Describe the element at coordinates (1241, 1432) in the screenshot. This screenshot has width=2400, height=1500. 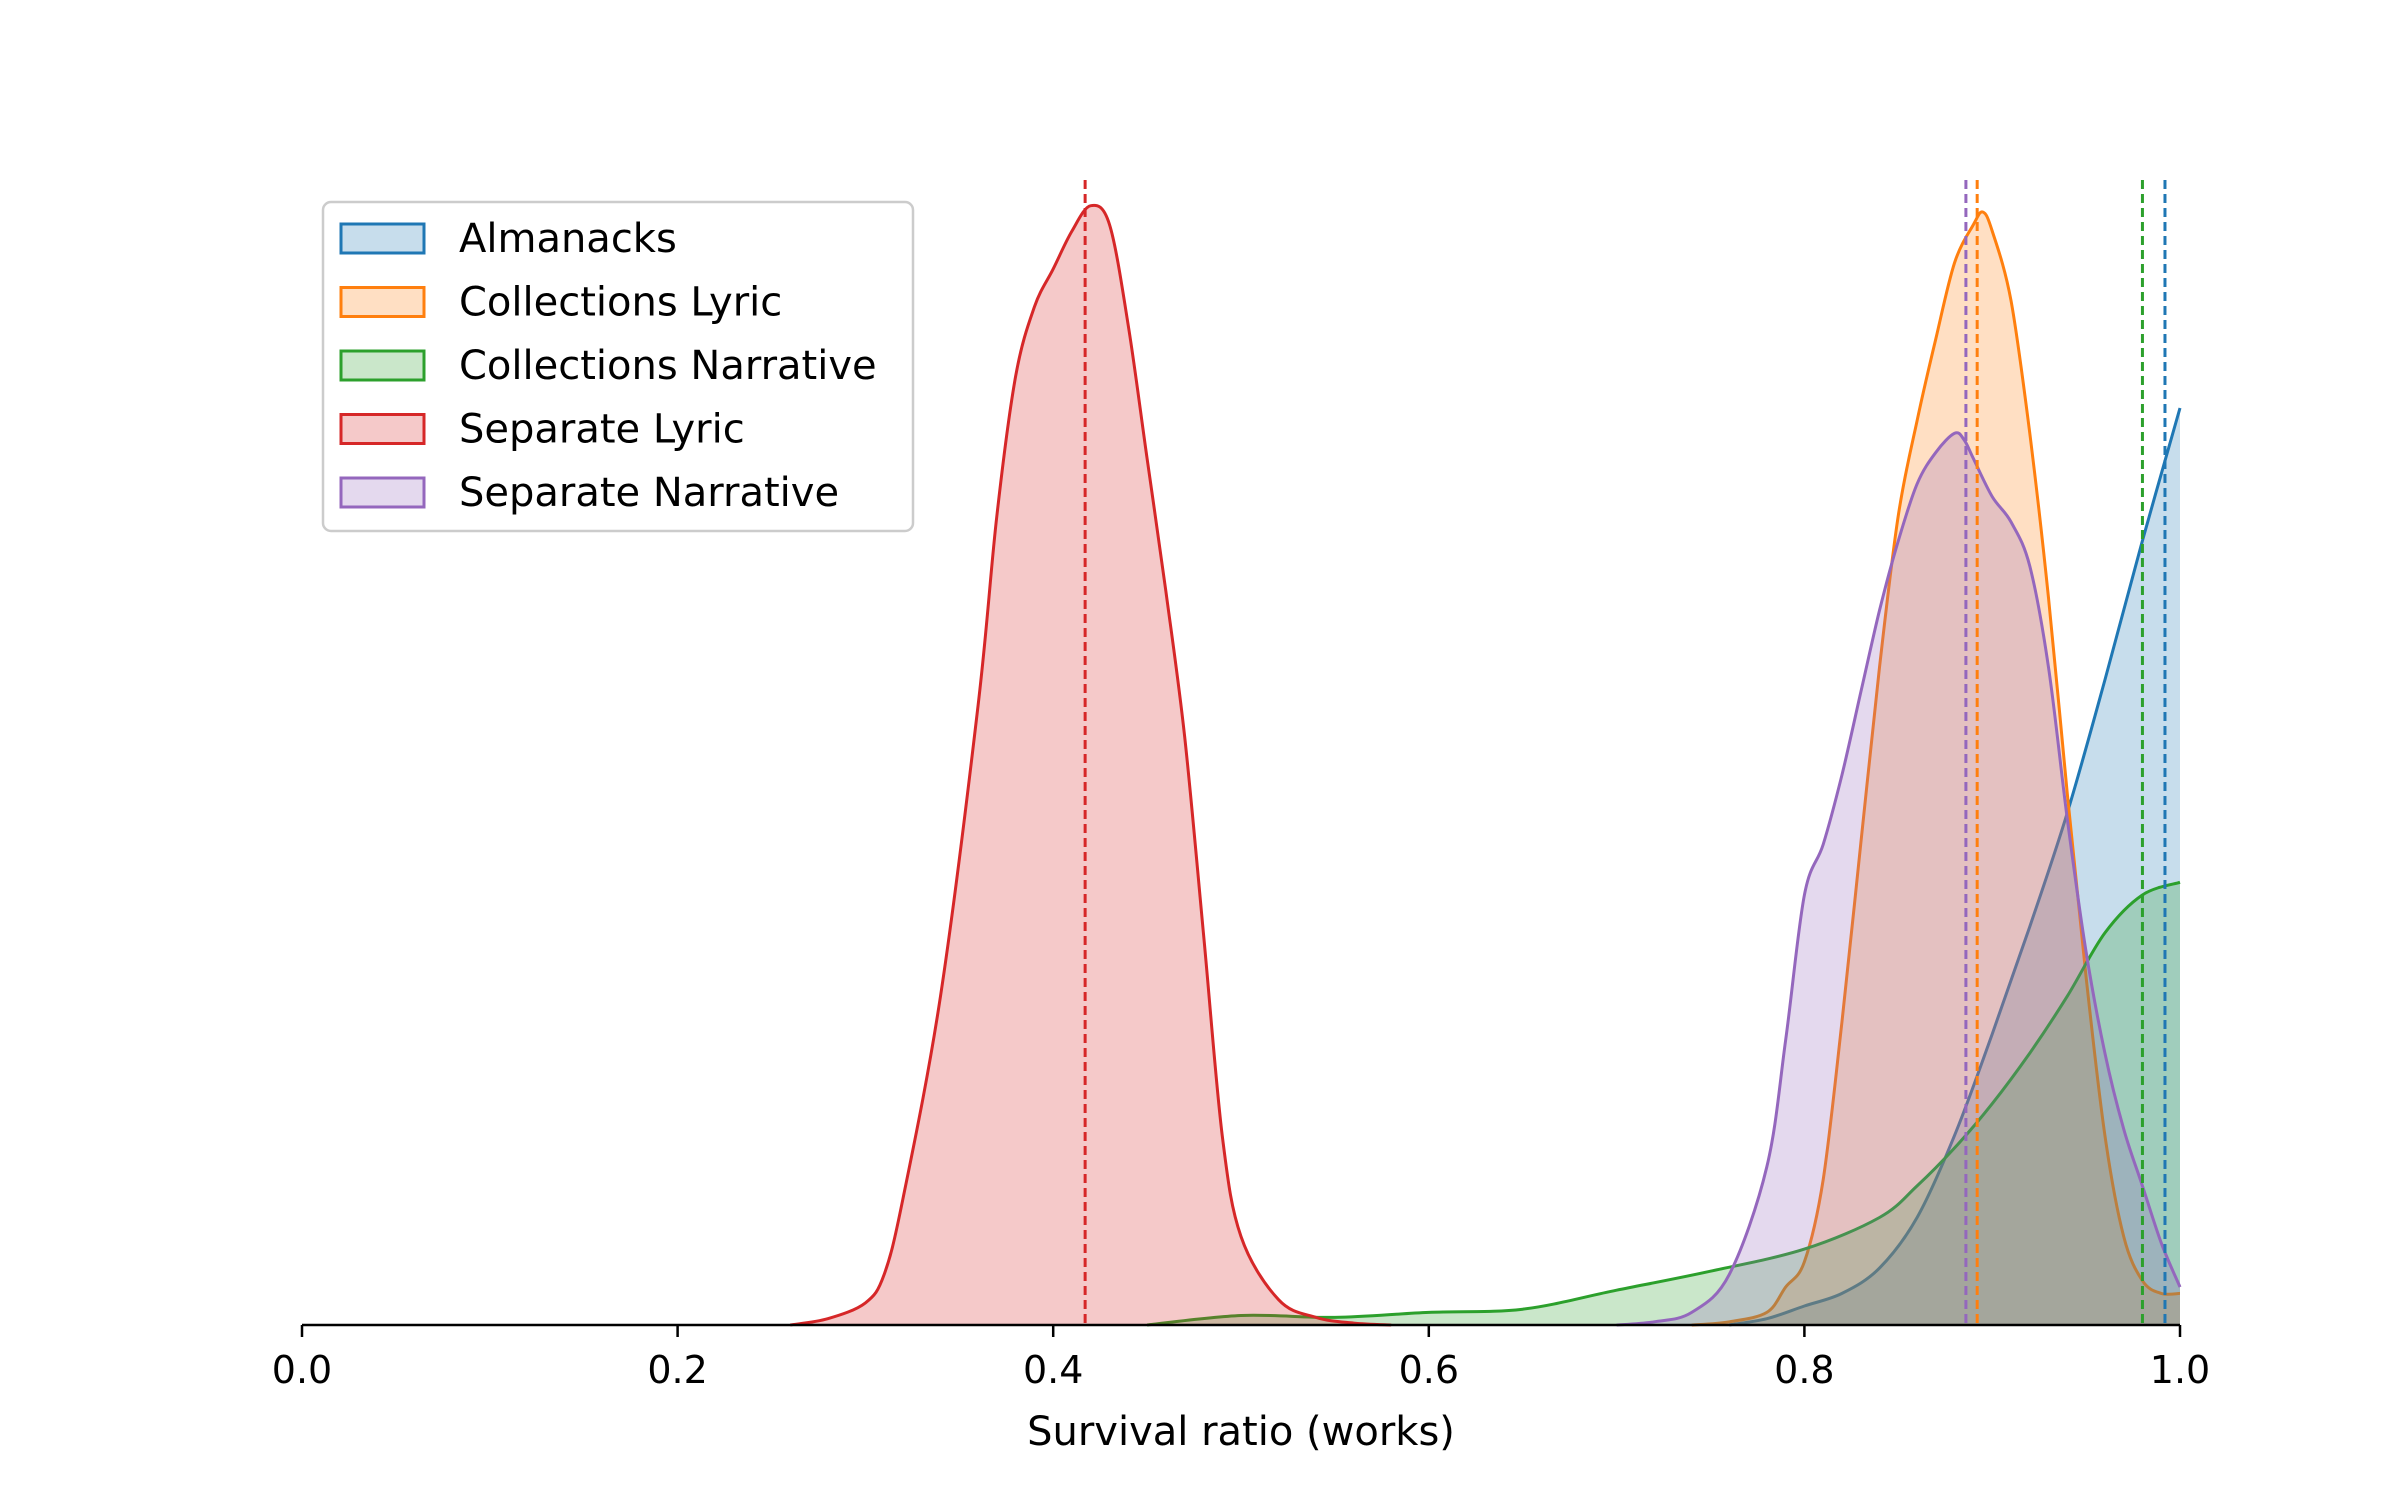
I see `x-axis-label: Survival ratio (works)` at that location.